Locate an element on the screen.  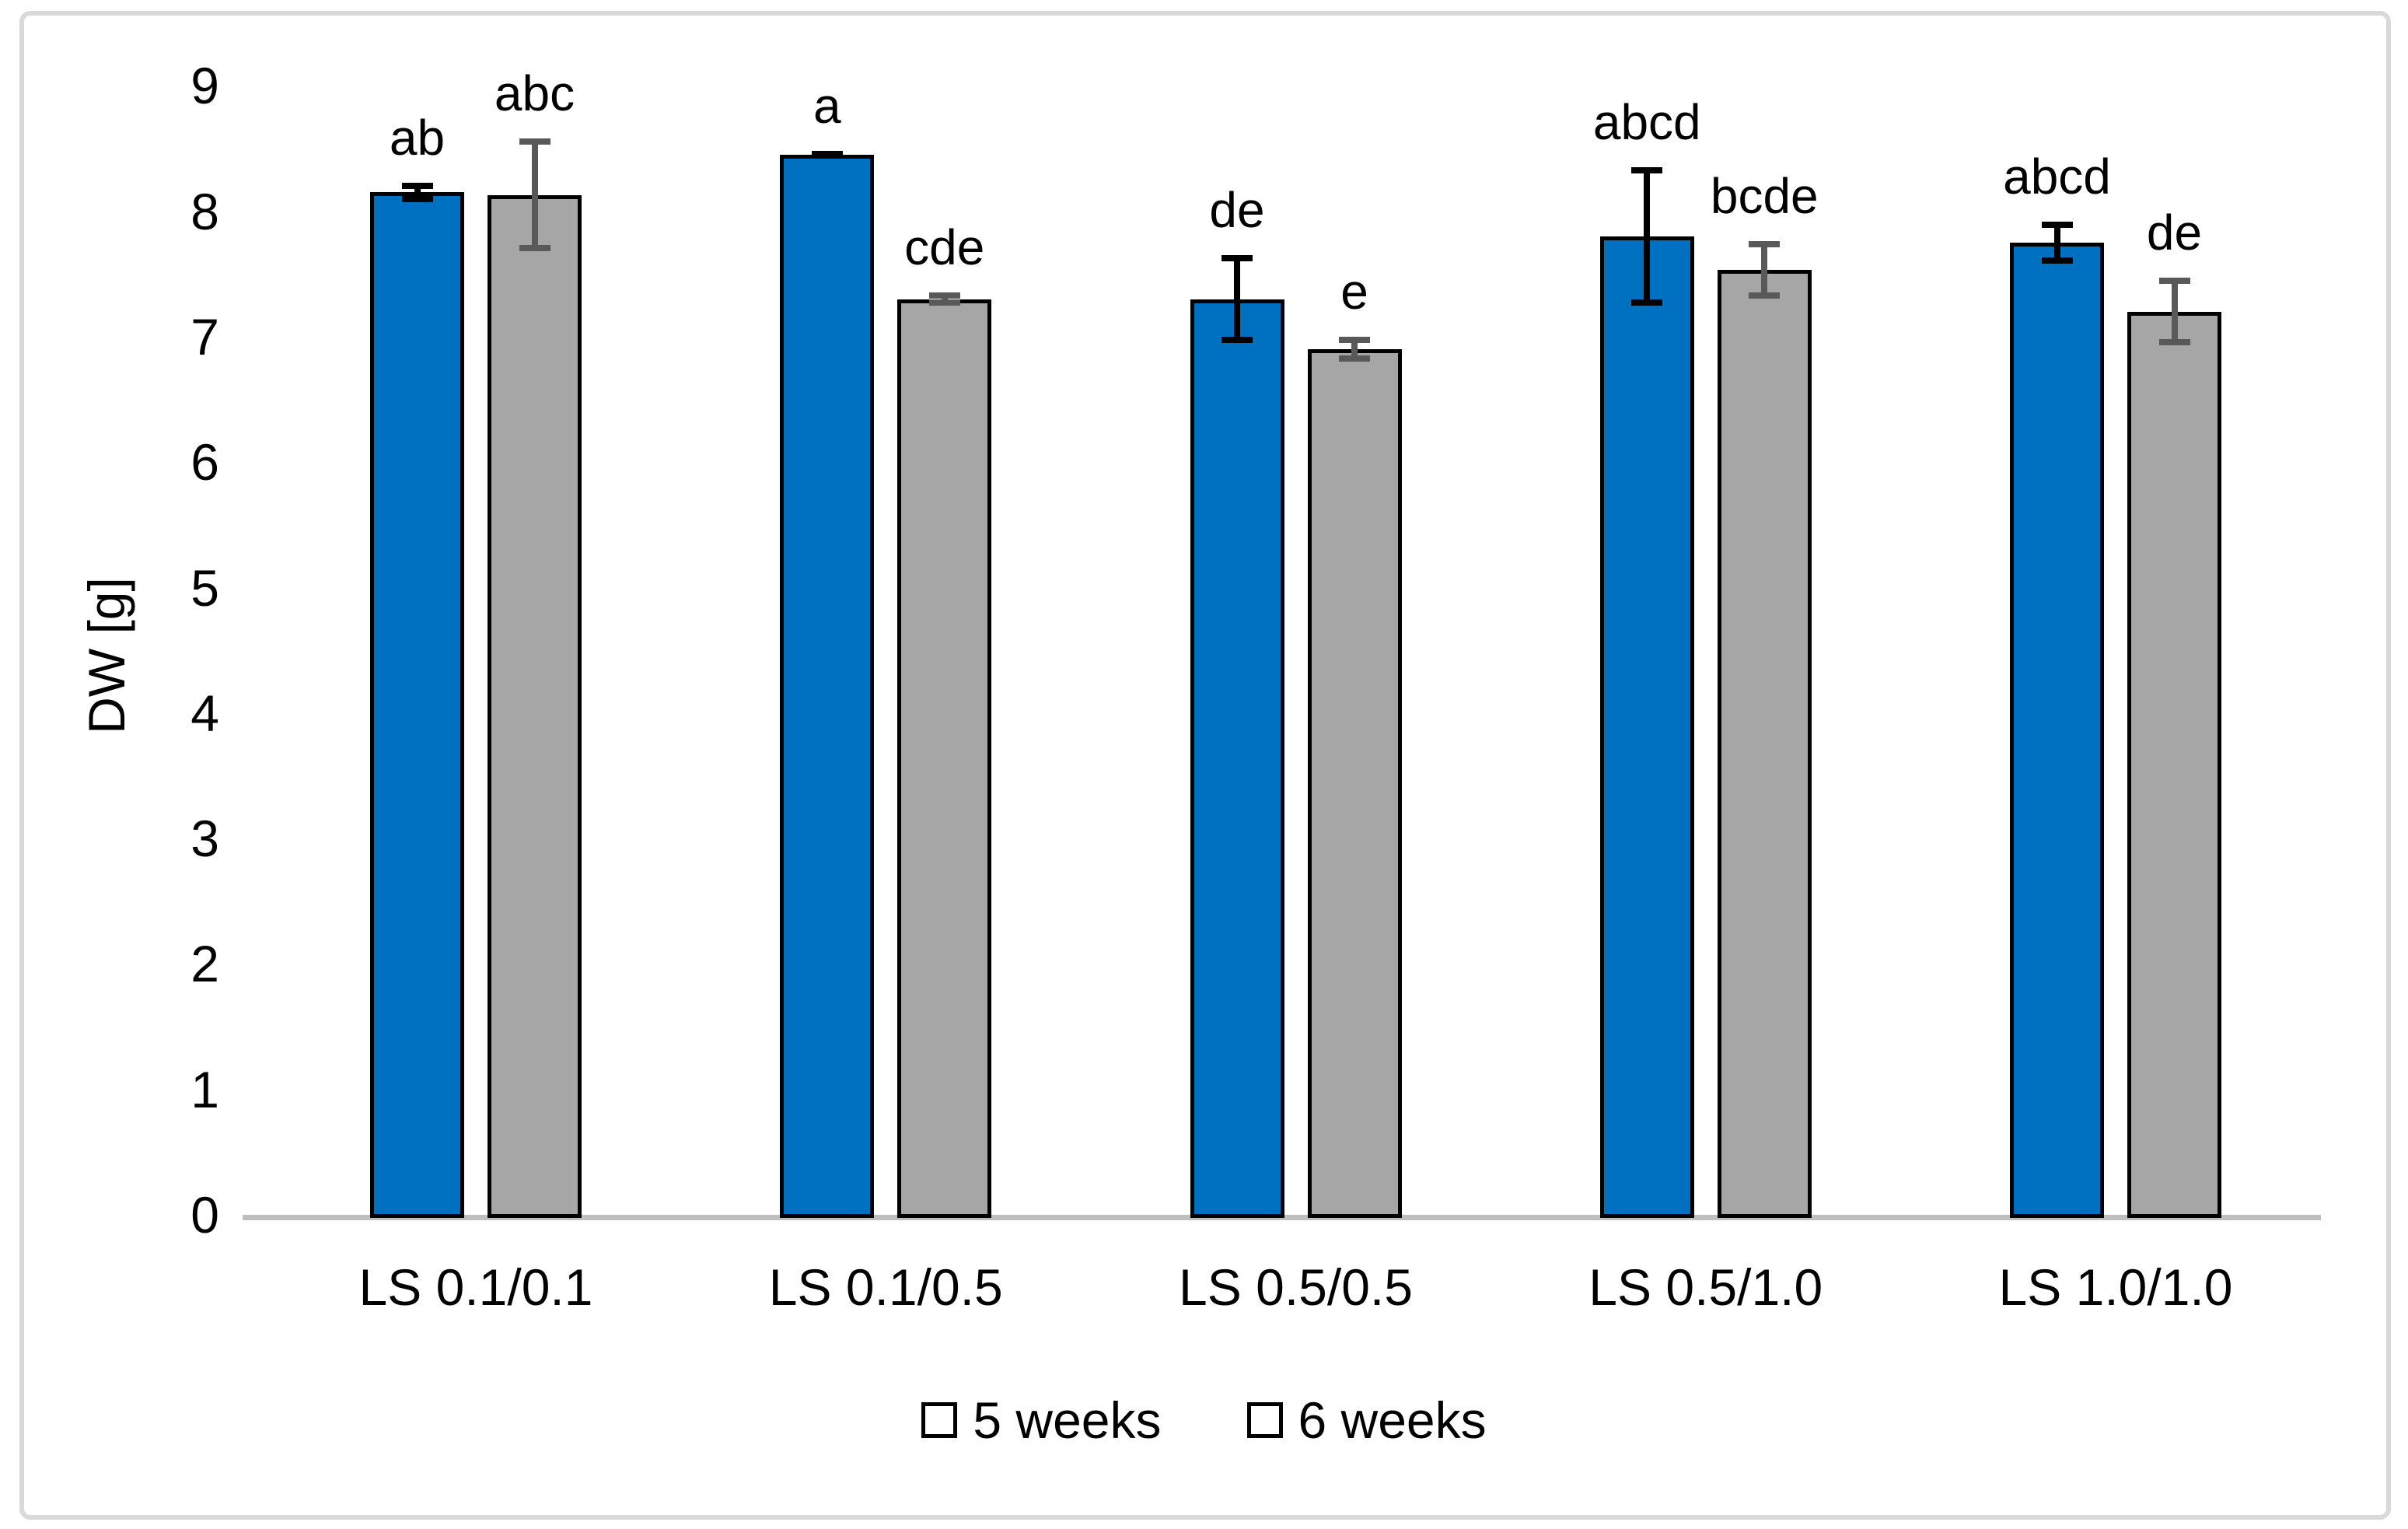
category-label: LS 0.5/1.0 is located at coordinates (1706, 1287).